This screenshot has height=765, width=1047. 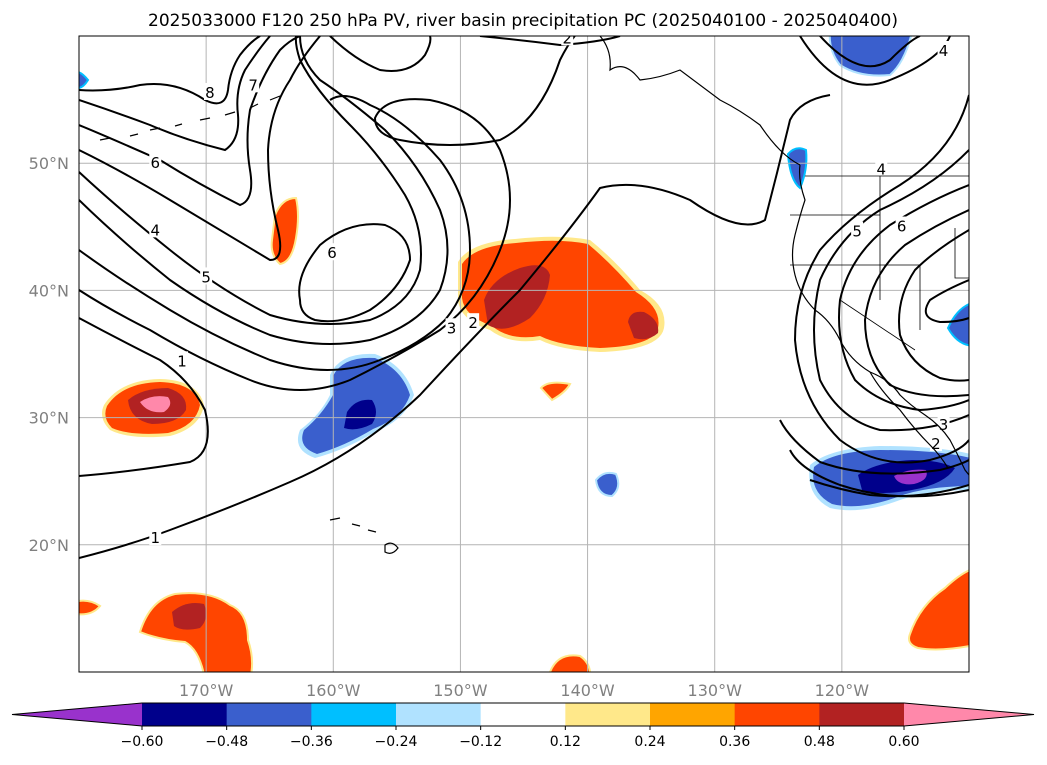 What do you see at coordinates (607, 484) in the screenshot?
I see `precip-region-small-negative` at bounding box center [607, 484].